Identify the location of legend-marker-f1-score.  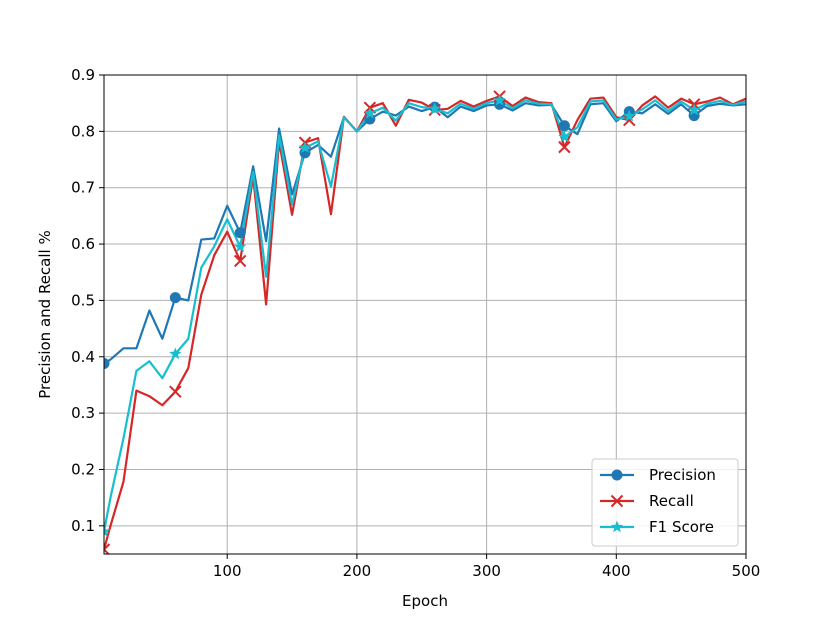
(617, 526).